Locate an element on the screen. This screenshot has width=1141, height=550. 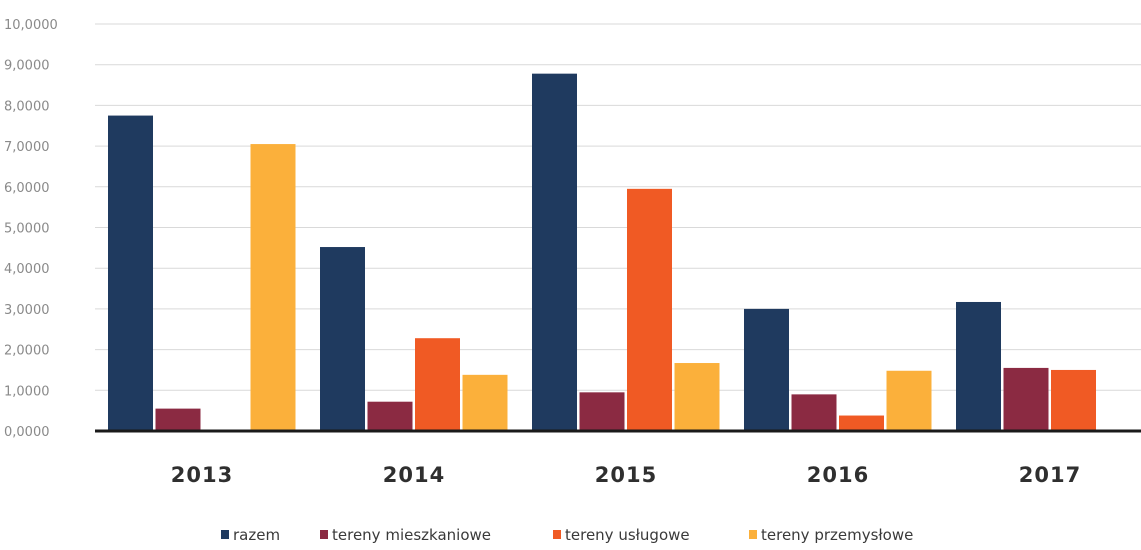
y-tick-label: 8,0000 is located at coordinates (27, 106).